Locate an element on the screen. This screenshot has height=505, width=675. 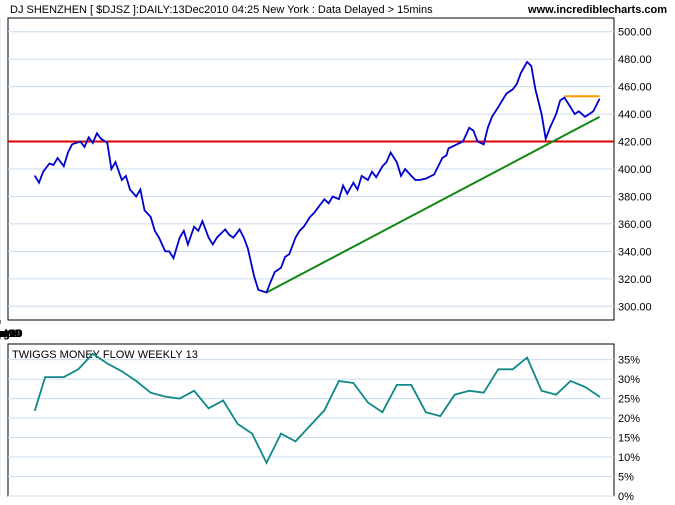
indicator-y-tick-label: 20% is located at coordinates (629, 419).